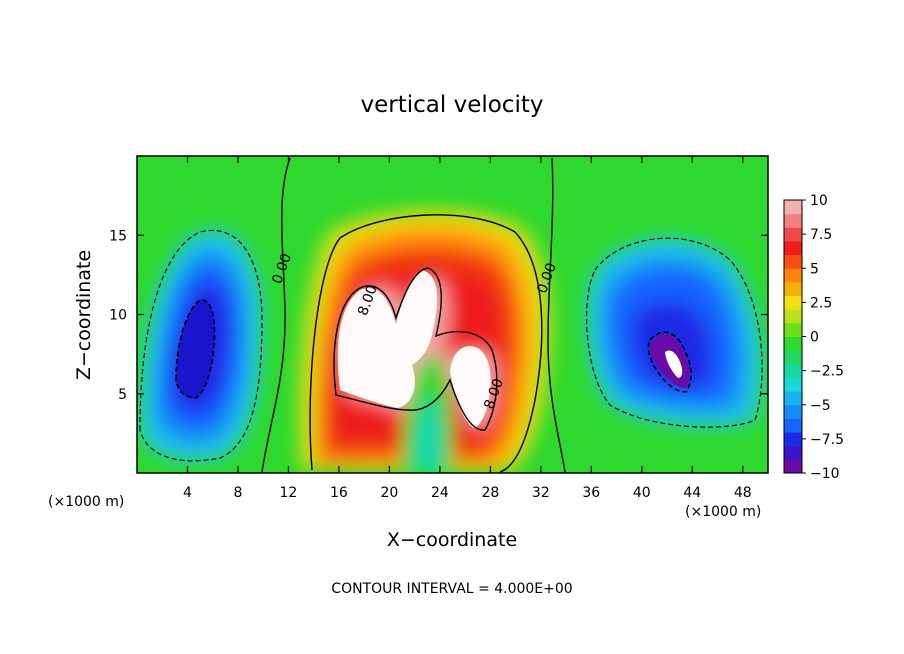 The image size is (904, 654). I want to click on x-tick-label: 44, so click(692, 493).